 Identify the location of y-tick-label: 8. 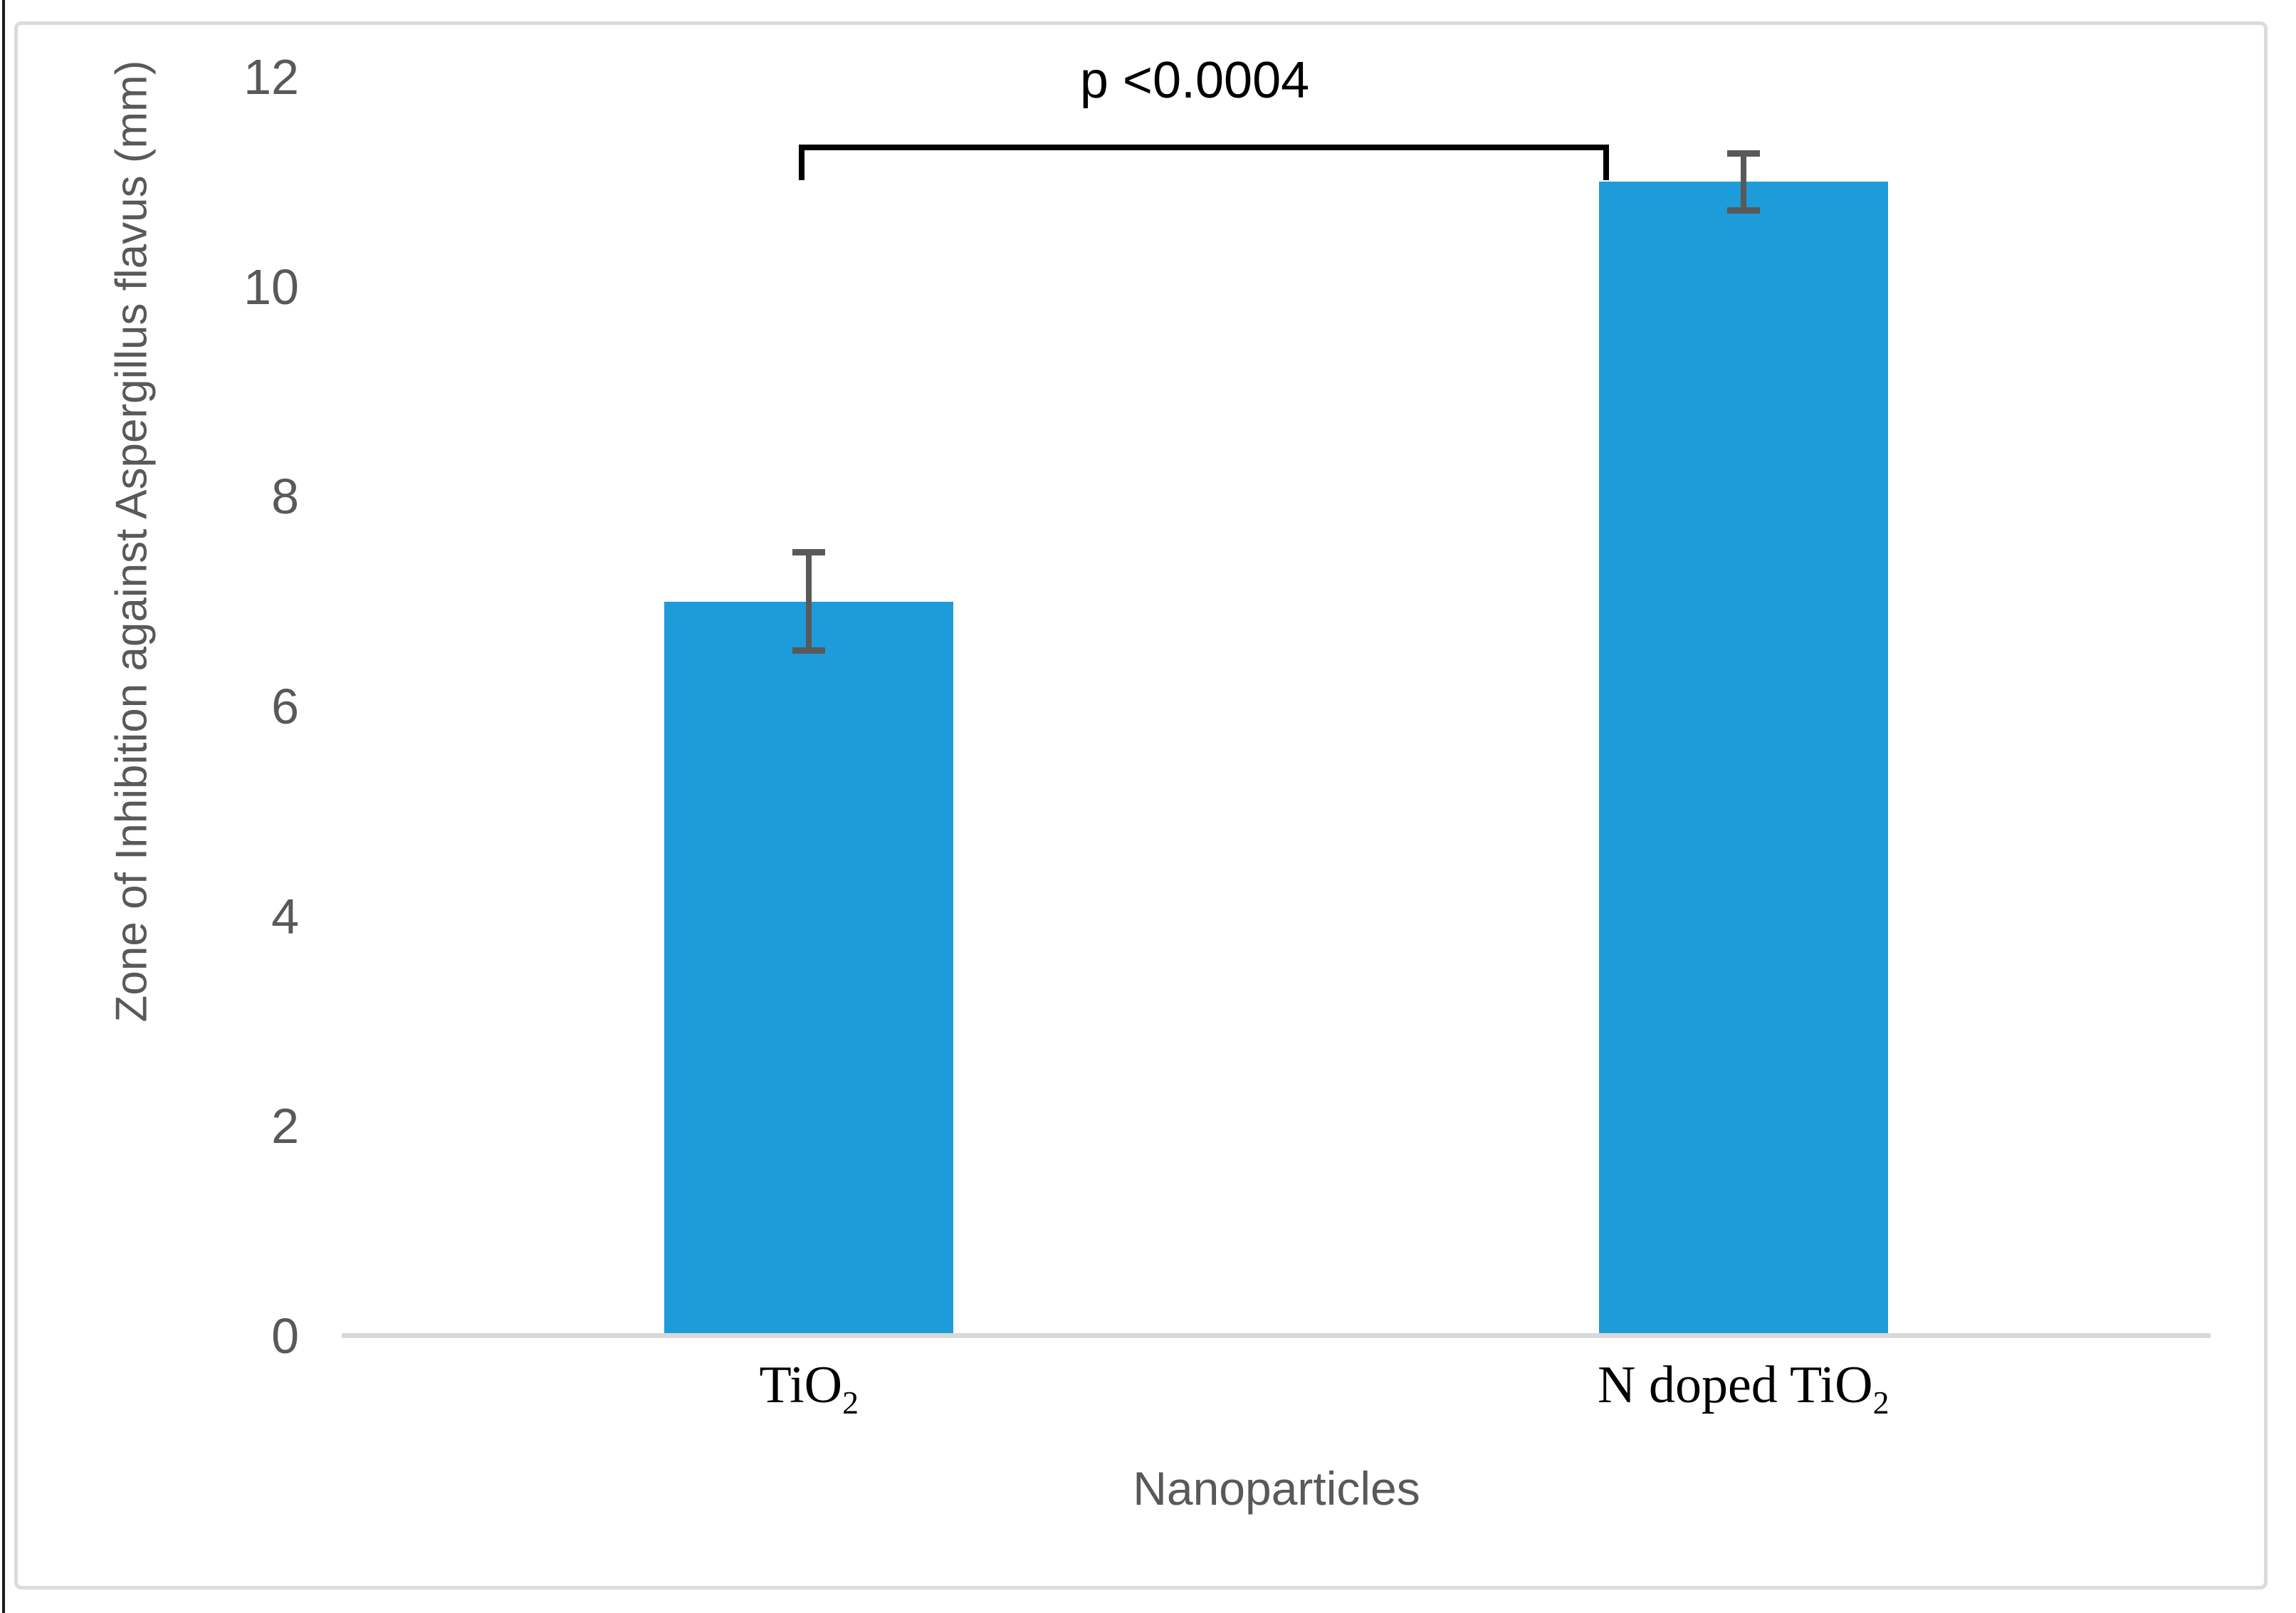
(285, 497).